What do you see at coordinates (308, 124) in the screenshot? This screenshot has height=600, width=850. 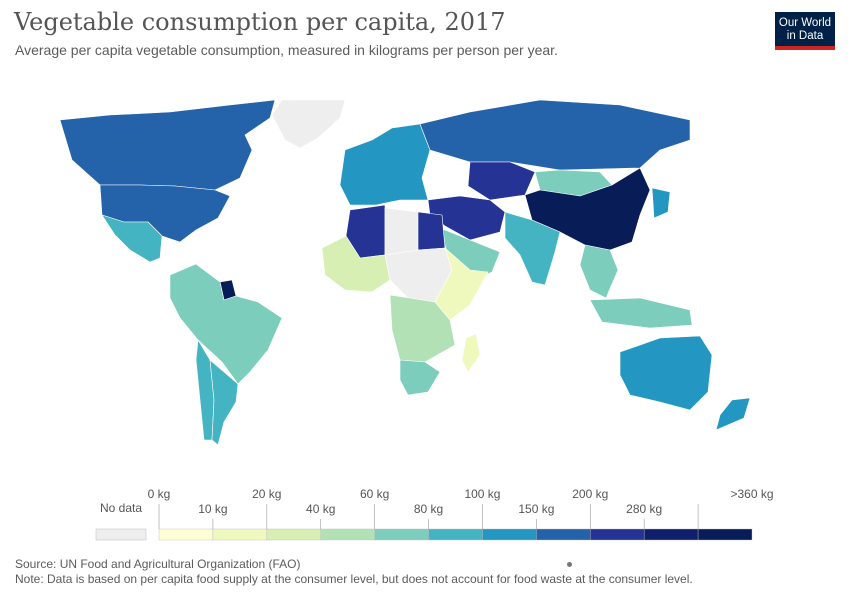 I see `region-greenland` at bounding box center [308, 124].